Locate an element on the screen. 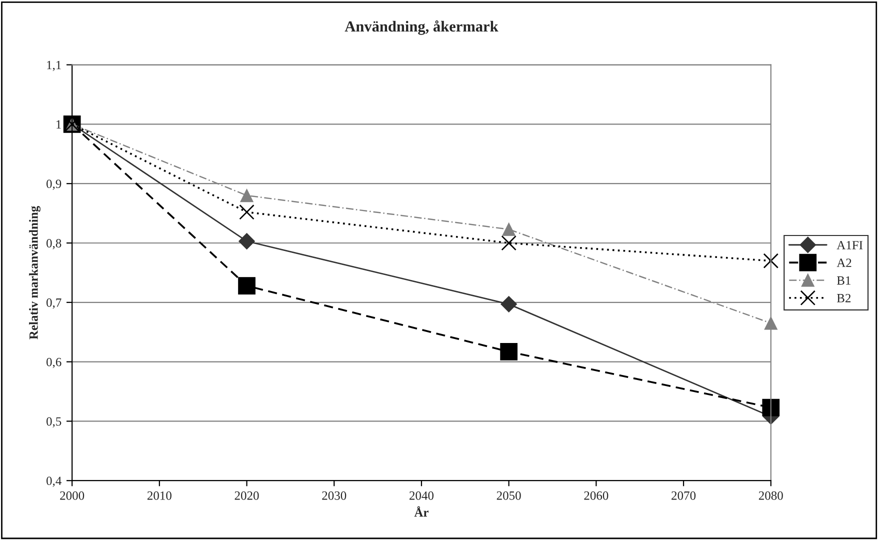  x-tick-label: 2000 is located at coordinates (72, 495).